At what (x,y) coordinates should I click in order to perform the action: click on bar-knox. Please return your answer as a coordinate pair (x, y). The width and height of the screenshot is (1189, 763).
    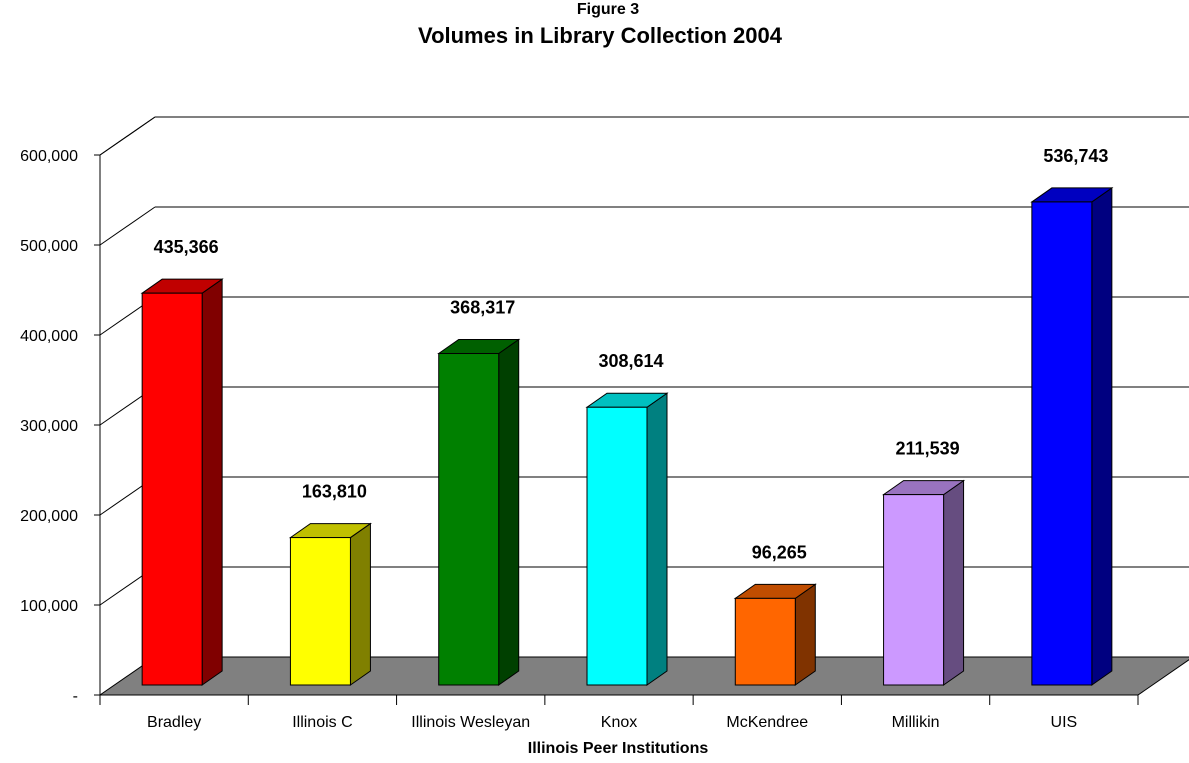
    Looking at the image, I should click on (627, 539).